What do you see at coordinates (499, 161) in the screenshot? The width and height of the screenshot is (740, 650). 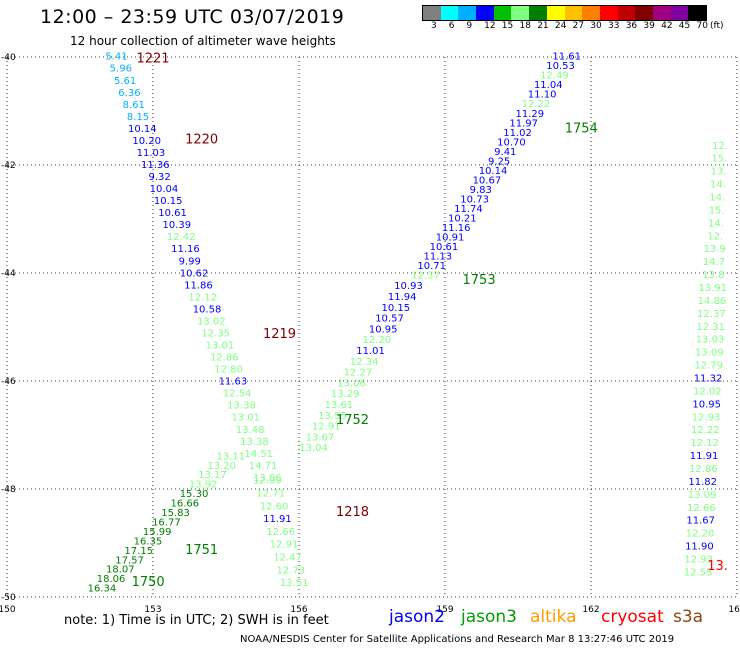 I see `wave-height-value: 9.25` at bounding box center [499, 161].